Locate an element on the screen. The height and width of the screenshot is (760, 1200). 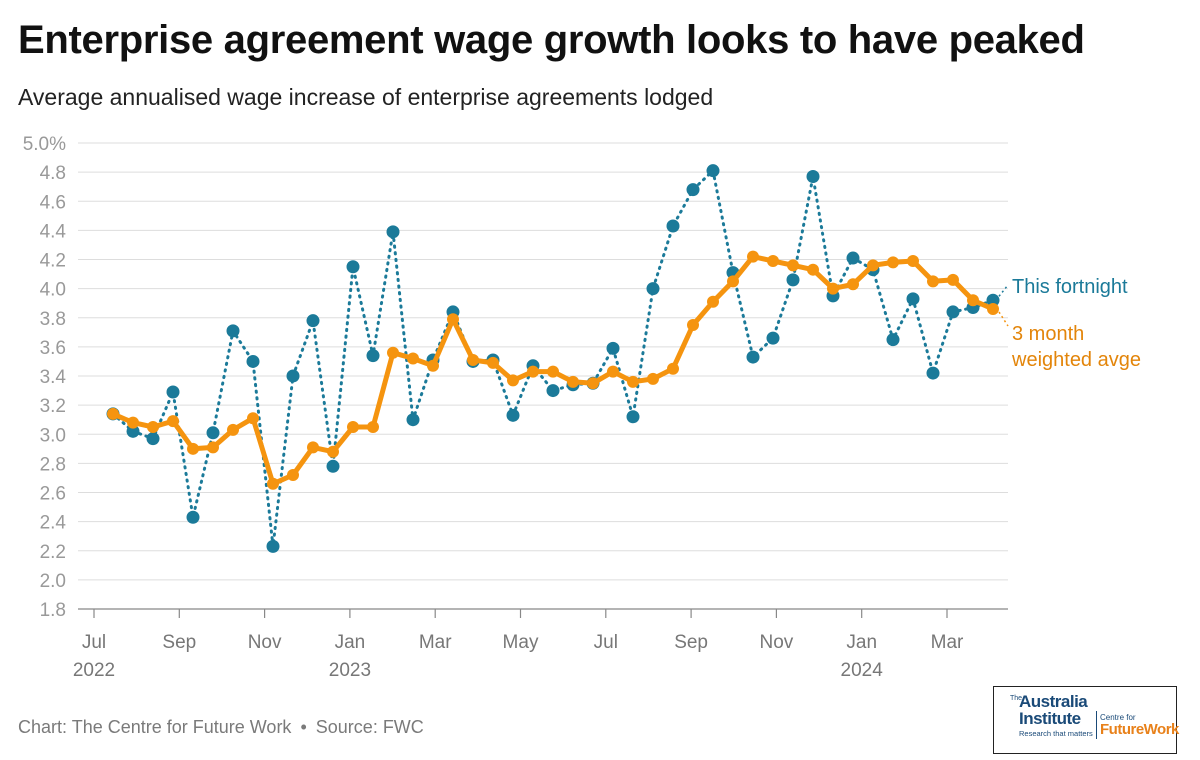
logo-future: Future is located at coordinates (1122, 729).